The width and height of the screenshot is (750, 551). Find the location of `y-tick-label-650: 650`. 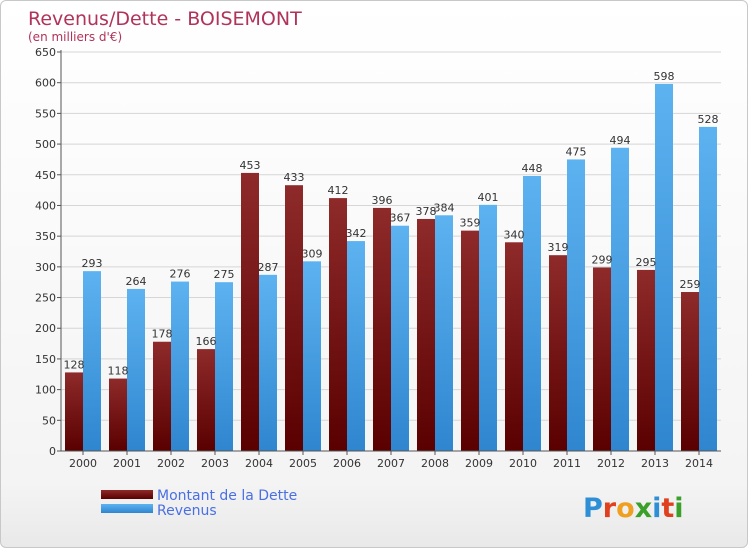

y-tick-label-650: 650 is located at coordinates (45, 52).